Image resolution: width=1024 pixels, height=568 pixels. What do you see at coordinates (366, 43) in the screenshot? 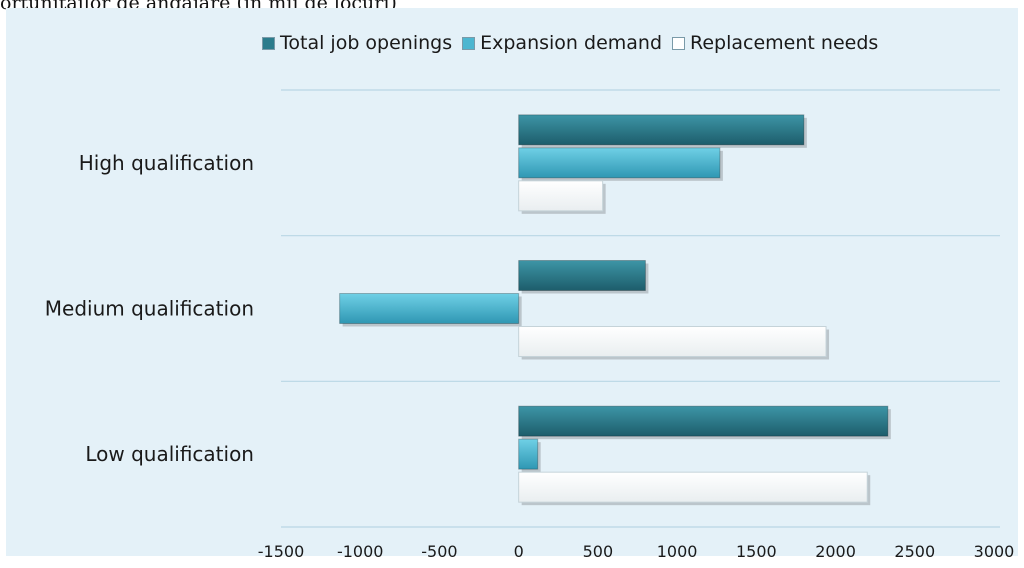
I see `legend-label-total: Total job openings` at bounding box center [366, 43].